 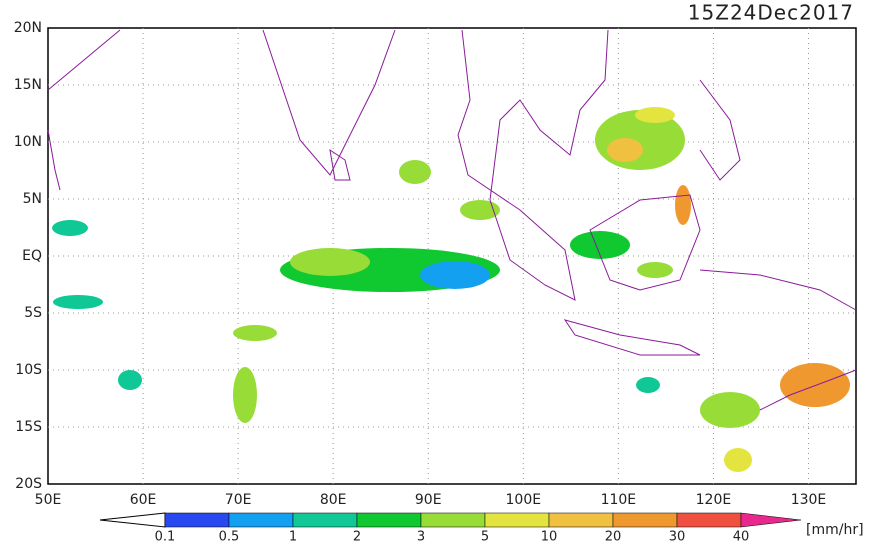 I want to click on lon-label: 50E, so click(x=48, y=500).